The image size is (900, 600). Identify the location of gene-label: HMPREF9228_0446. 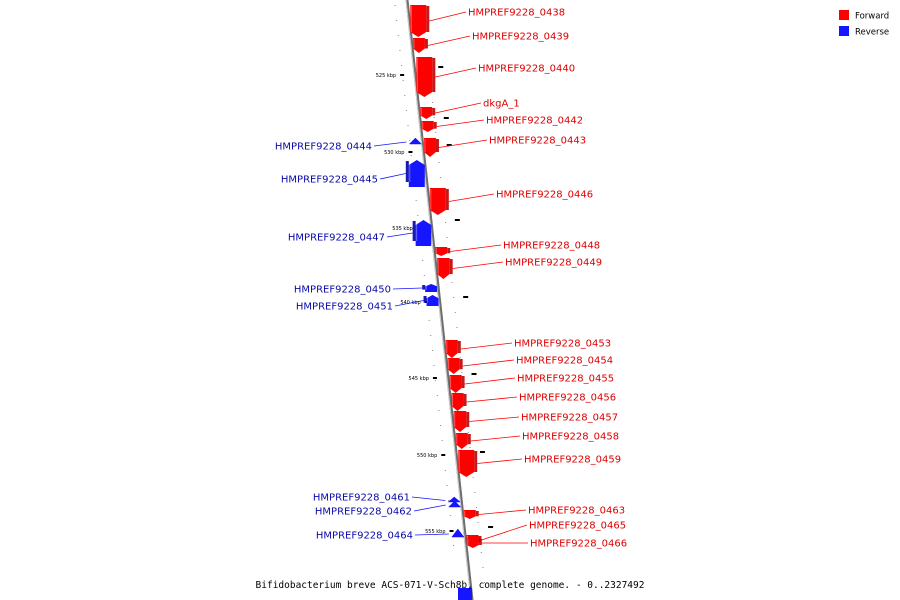
(544, 195).